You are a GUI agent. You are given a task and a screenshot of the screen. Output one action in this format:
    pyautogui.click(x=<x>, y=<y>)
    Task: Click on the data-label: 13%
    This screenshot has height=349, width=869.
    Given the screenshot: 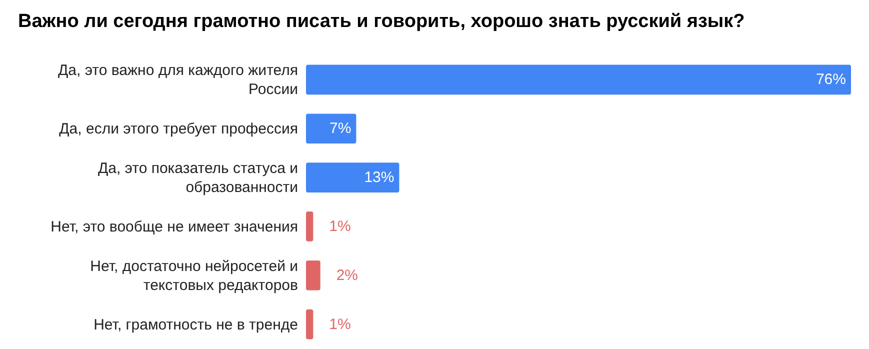 What is the action you would take?
    pyautogui.click(x=379, y=177)
    